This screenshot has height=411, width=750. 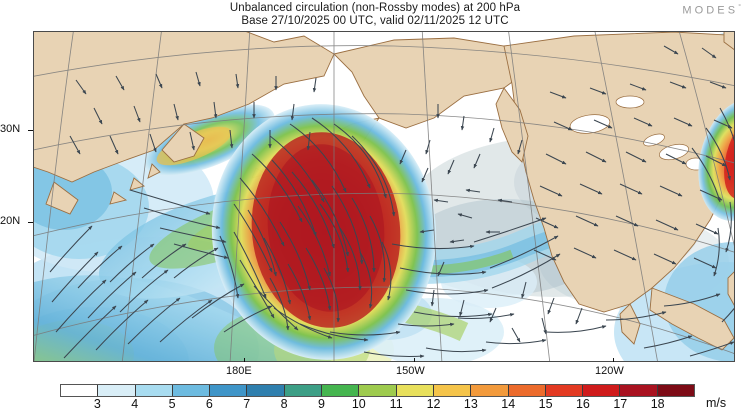 What do you see at coordinates (609, 371) in the screenshot?
I see `lon-tick-120W: 120W` at bounding box center [609, 371].